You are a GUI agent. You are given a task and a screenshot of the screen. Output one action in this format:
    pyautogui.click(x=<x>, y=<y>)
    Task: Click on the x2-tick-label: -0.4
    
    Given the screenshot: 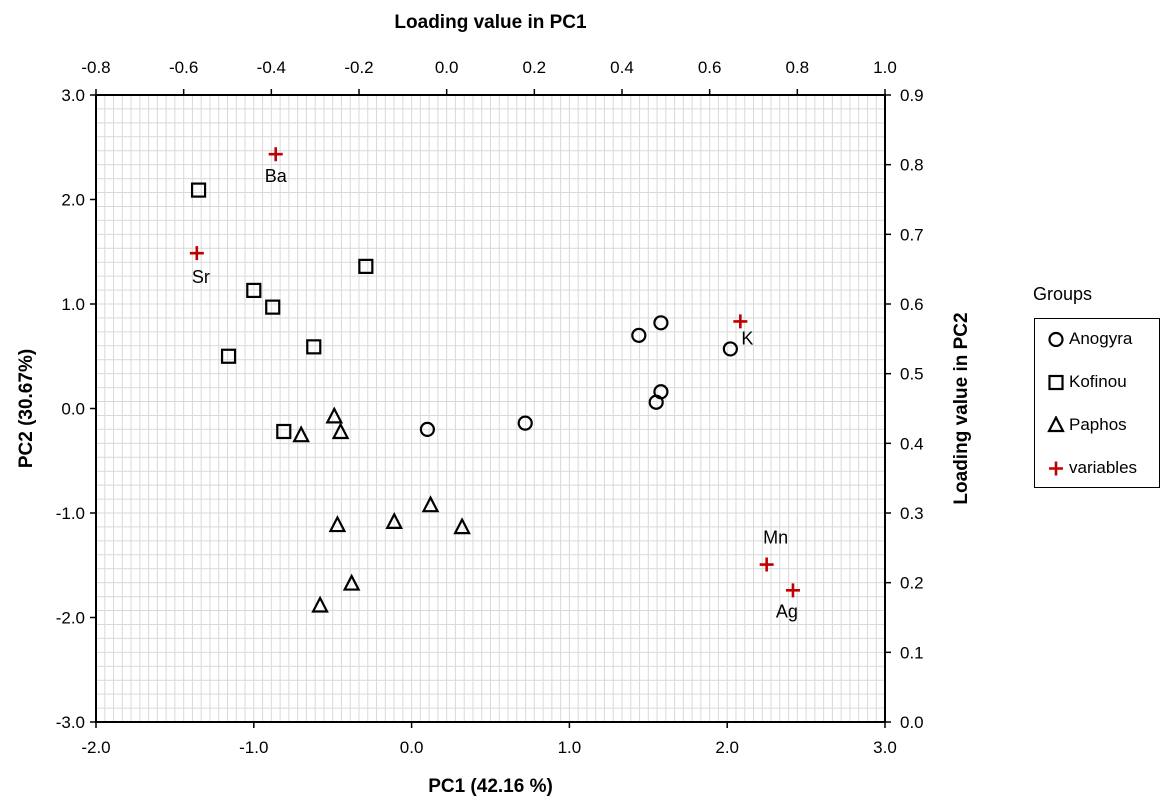 What is the action you would take?
    pyautogui.click(x=271, y=67)
    